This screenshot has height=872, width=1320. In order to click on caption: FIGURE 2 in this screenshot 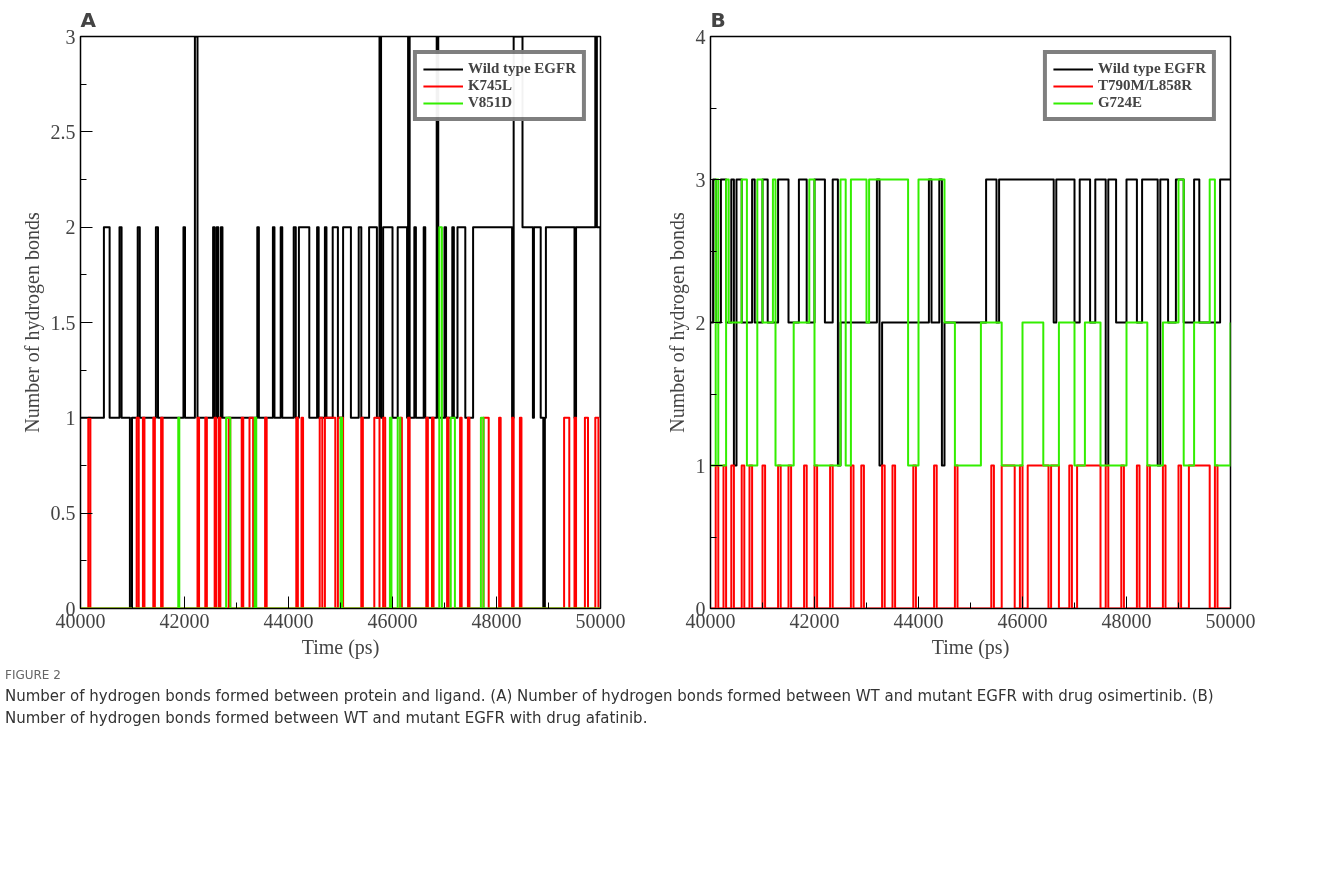, I will do `click(33, 675)`.